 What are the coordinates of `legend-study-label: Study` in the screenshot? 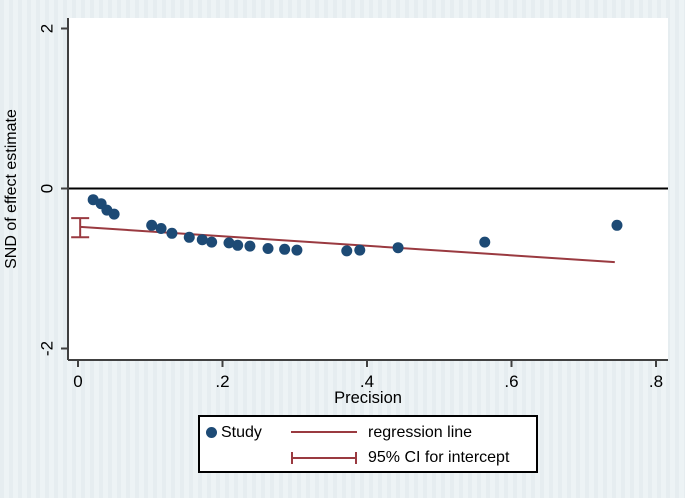 It's located at (241, 432).